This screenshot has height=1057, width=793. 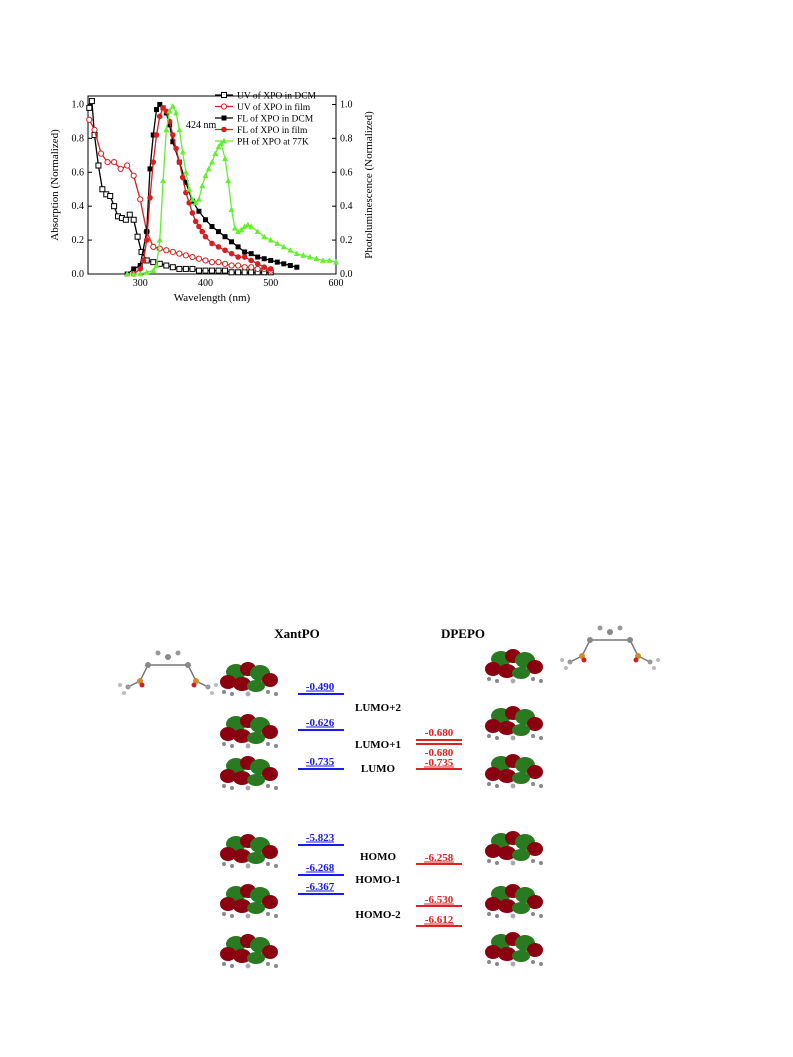 What do you see at coordinates (249, 679) in the screenshot?
I see `xantpo-orbital-lumo2` at bounding box center [249, 679].